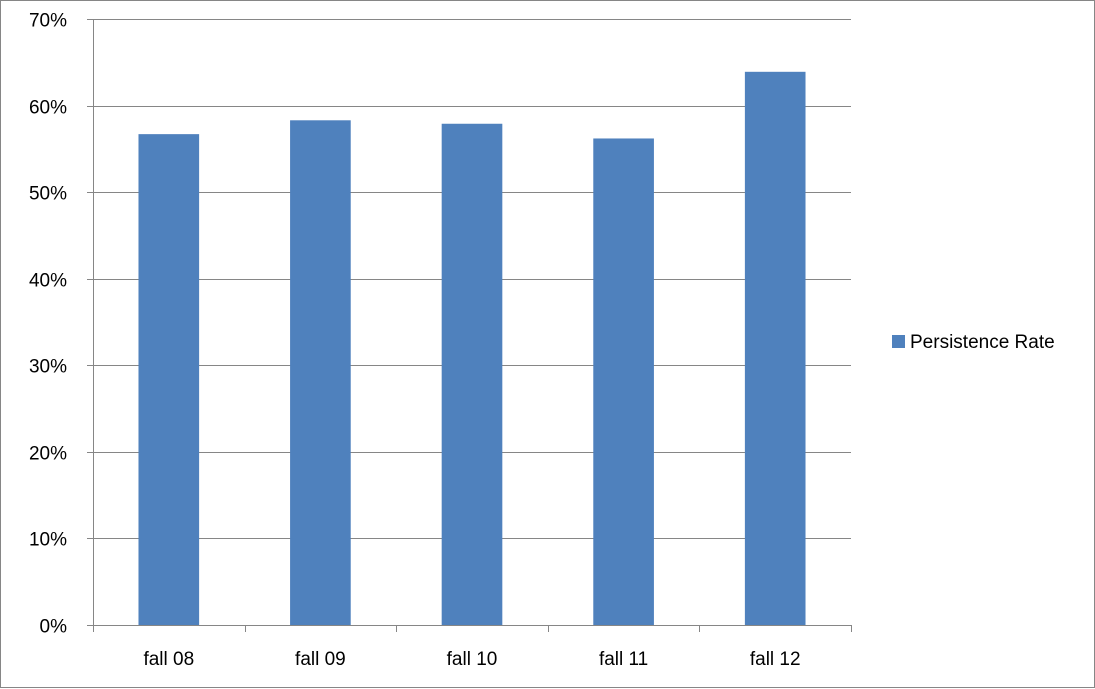 Image resolution: width=1095 pixels, height=689 pixels. What do you see at coordinates (48, 194) in the screenshot?
I see `y-tick-label: 50%` at bounding box center [48, 194].